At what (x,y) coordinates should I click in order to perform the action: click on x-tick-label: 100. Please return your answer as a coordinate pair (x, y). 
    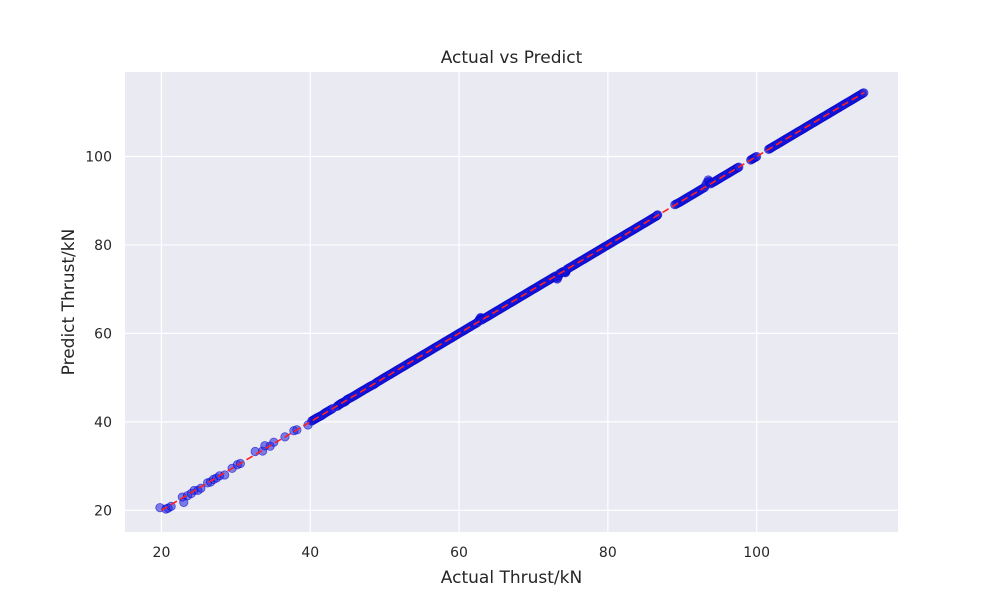
    Looking at the image, I should click on (756, 553).